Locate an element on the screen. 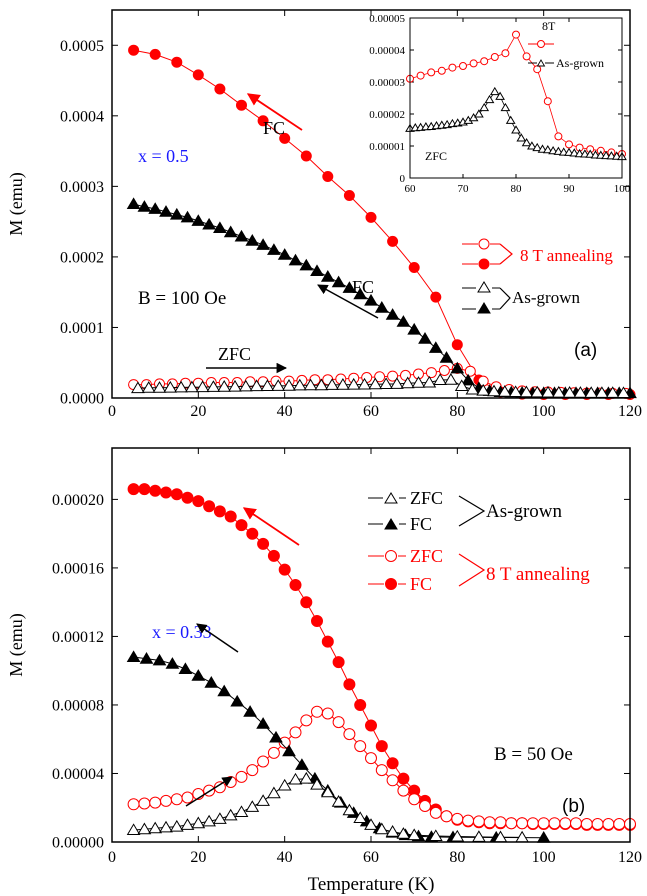  legend-b-8t-zfc-marker is located at coordinates (391, 556).